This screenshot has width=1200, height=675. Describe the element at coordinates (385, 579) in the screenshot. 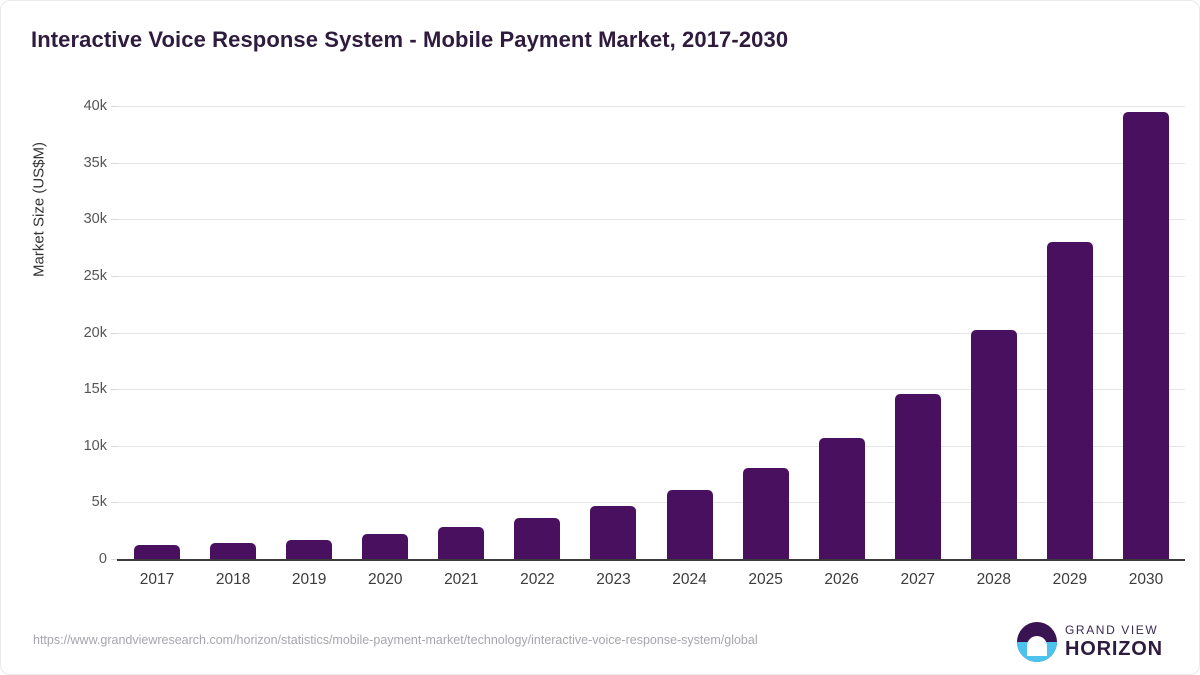

I see `x-tick-label-2020: 2020` at that location.